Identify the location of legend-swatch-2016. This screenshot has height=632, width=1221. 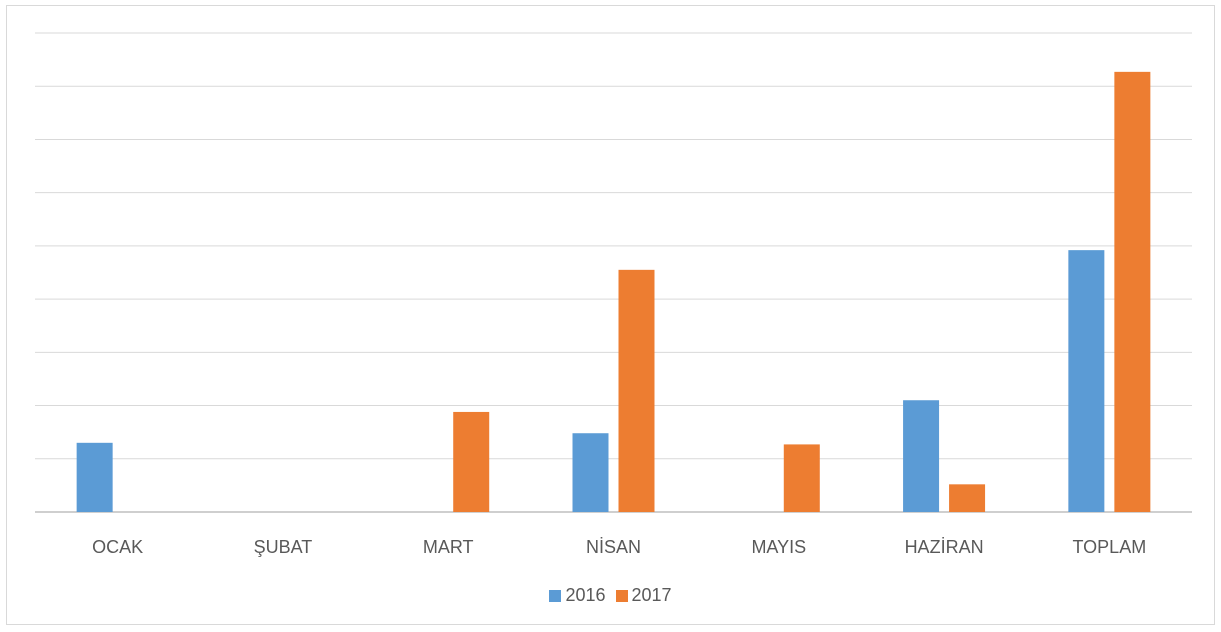
(555, 595).